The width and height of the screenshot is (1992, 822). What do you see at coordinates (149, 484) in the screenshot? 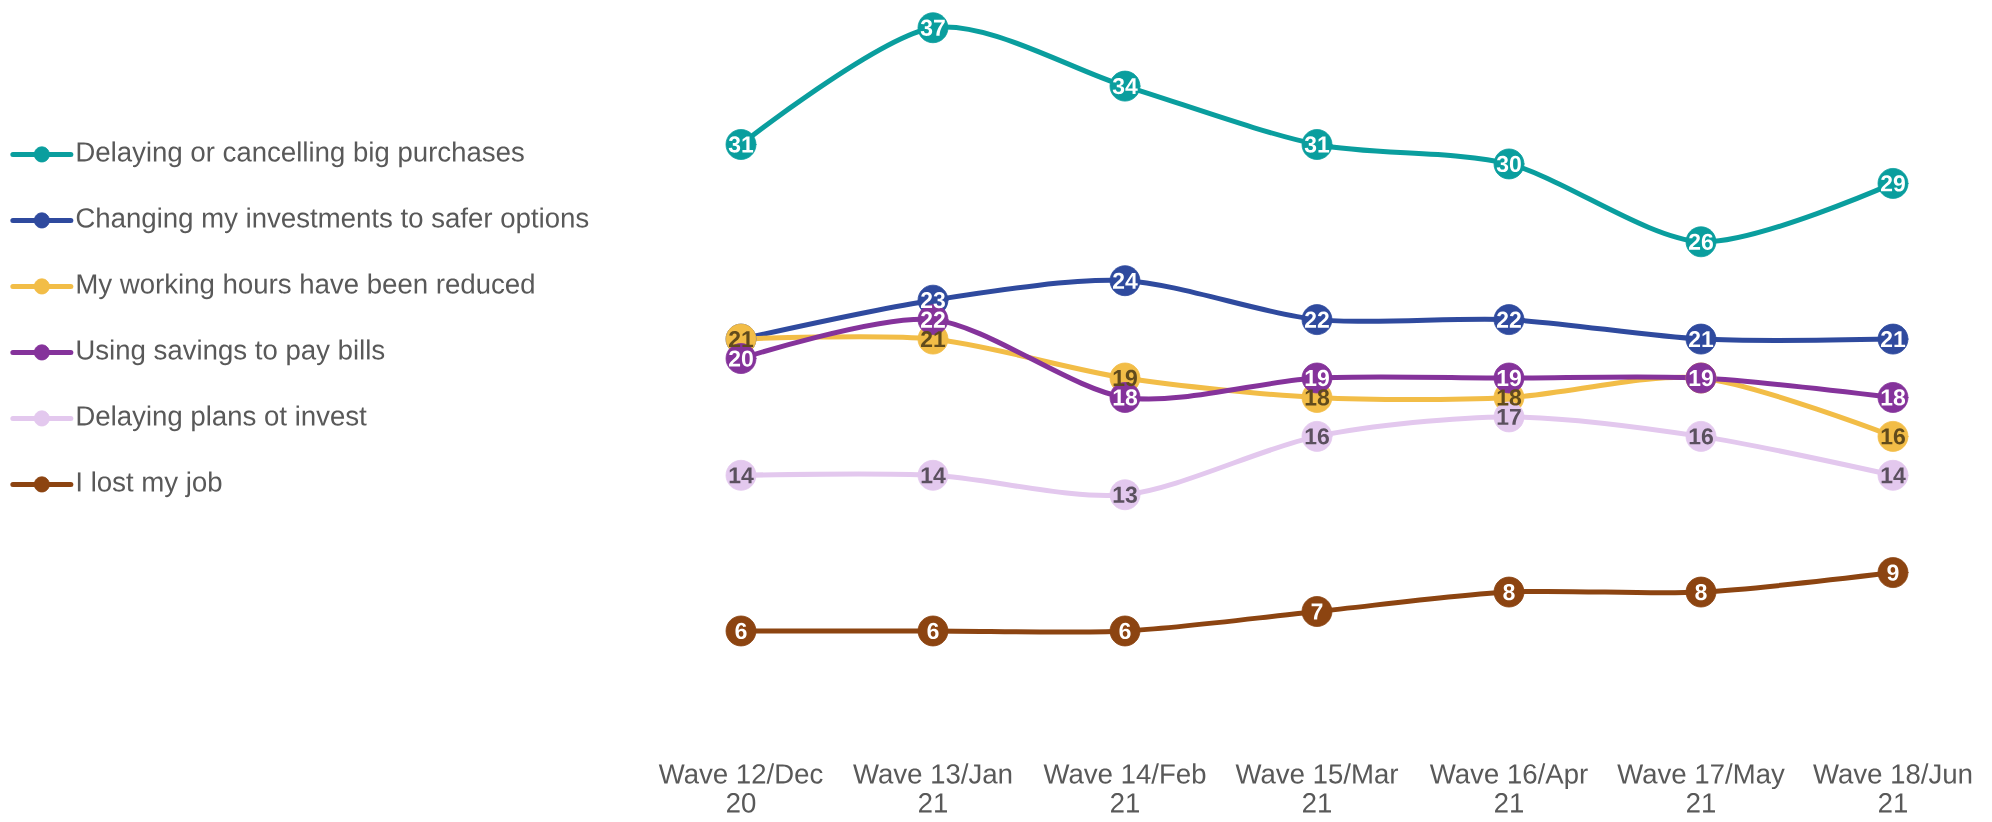
I see `legend-label: I lost my job` at bounding box center [149, 484].